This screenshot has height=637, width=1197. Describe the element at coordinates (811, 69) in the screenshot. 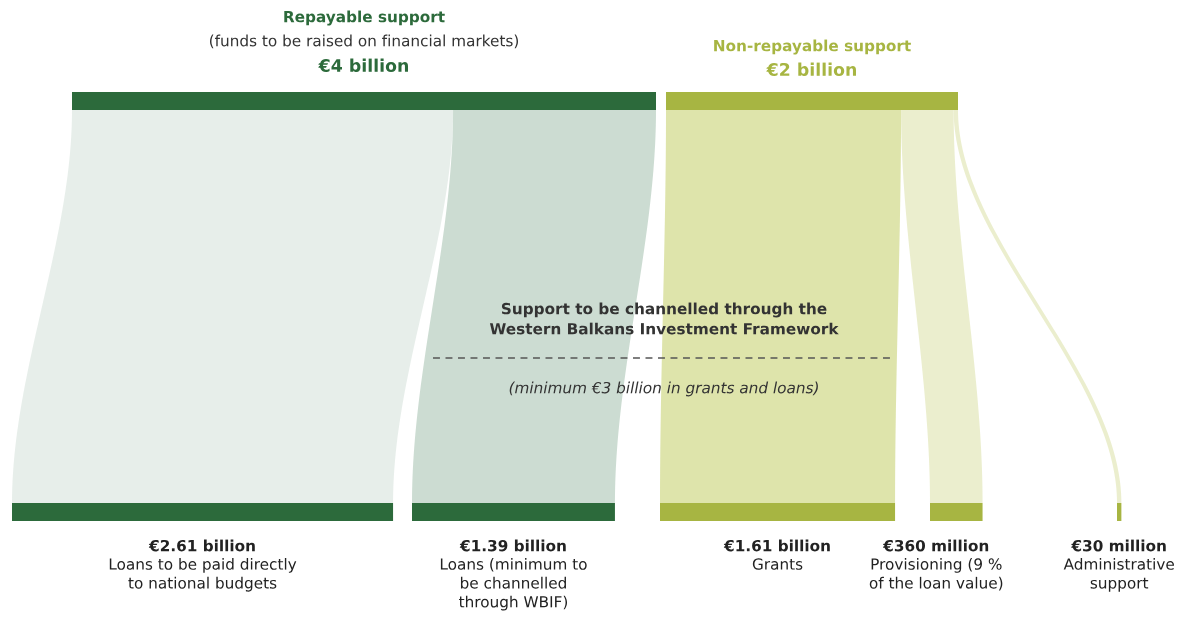

I see `text: €2 billion` at that location.